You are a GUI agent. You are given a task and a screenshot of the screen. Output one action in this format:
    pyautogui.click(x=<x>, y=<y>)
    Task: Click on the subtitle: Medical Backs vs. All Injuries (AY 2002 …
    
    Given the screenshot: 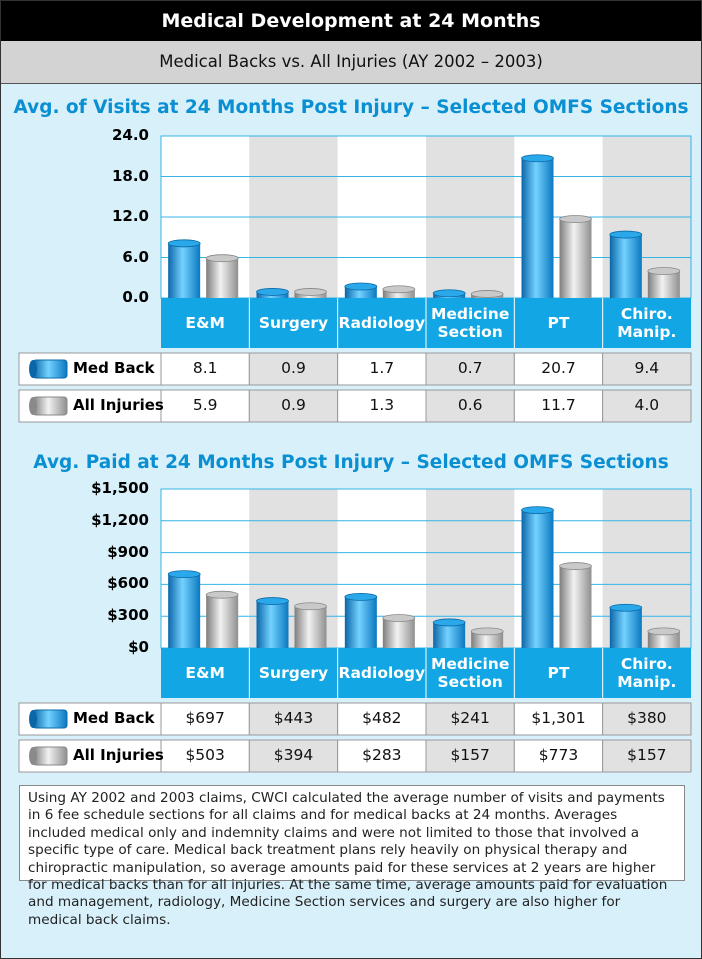 What is the action you would take?
    pyautogui.click(x=351, y=62)
    